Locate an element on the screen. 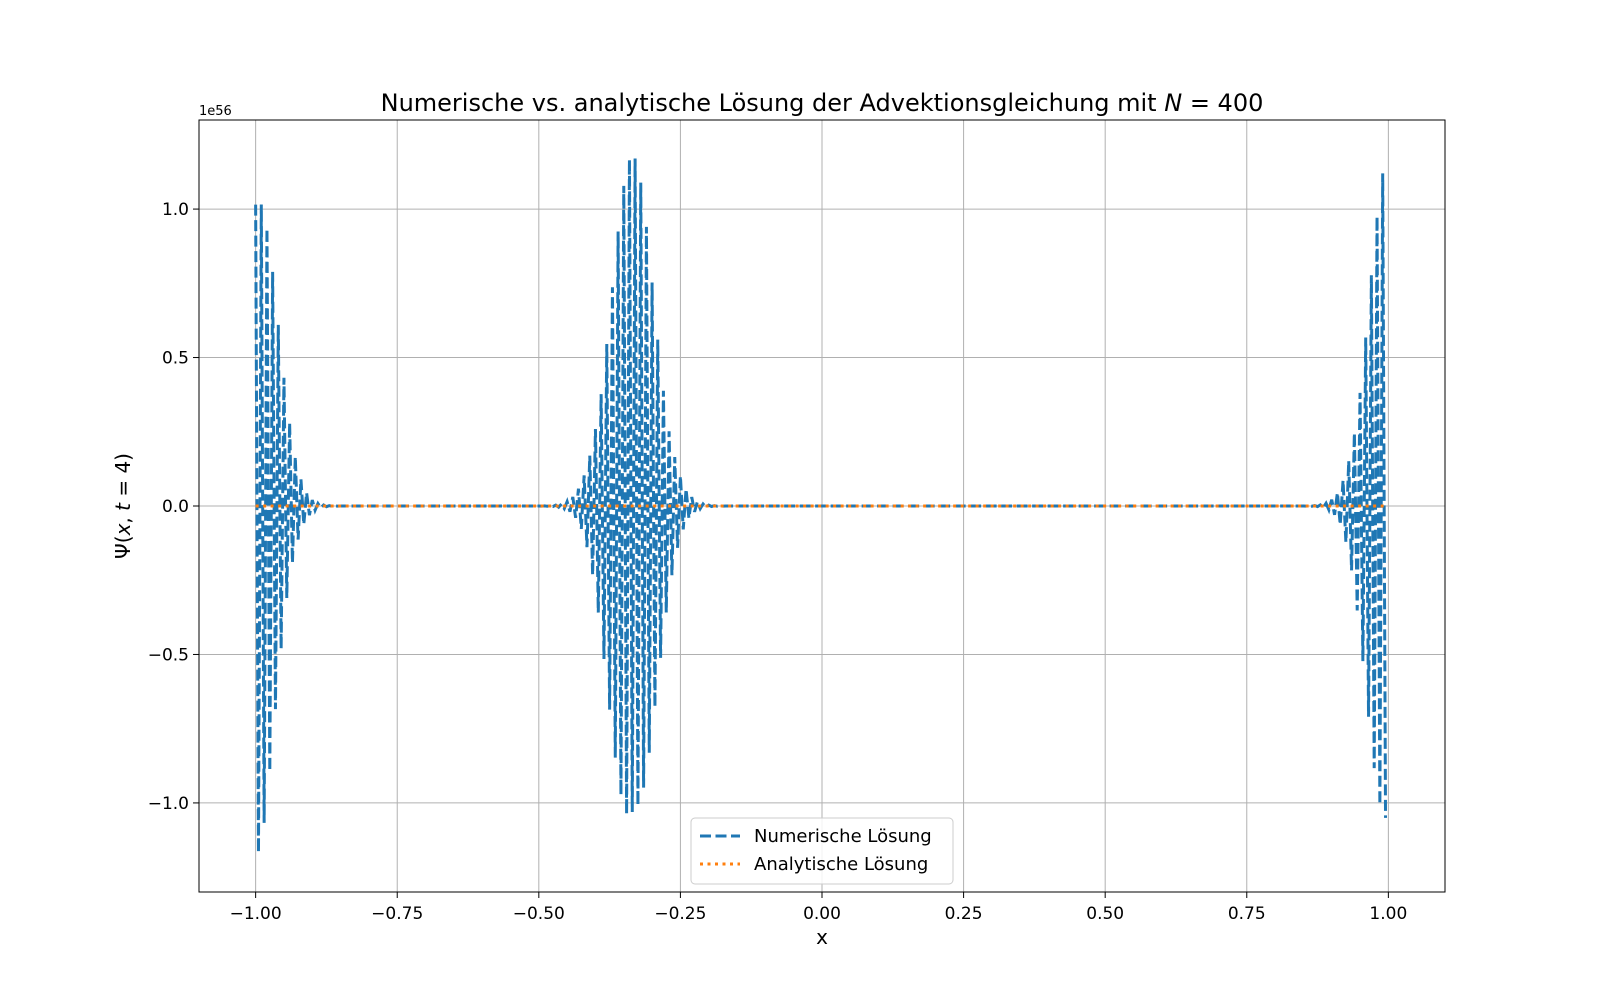  legend-box is located at coordinates (822, 851).